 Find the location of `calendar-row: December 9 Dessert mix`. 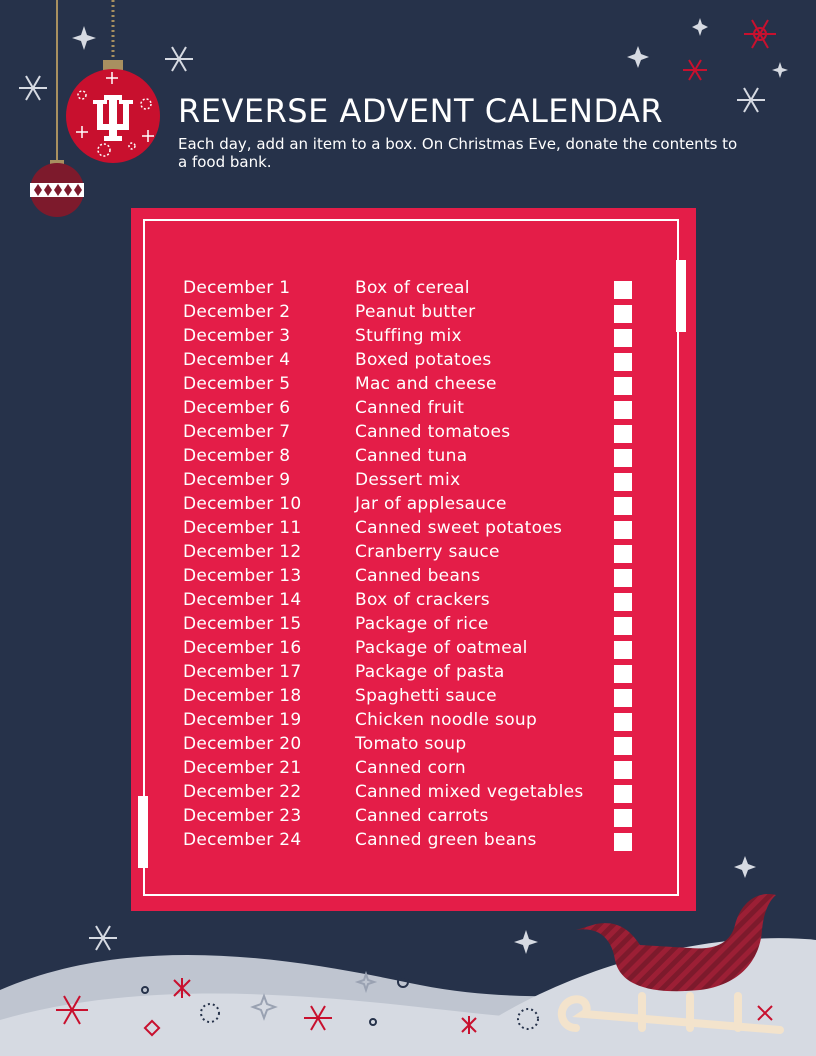

calendar-row: December 9 Dessert mix is located at coordinates (413, 480).